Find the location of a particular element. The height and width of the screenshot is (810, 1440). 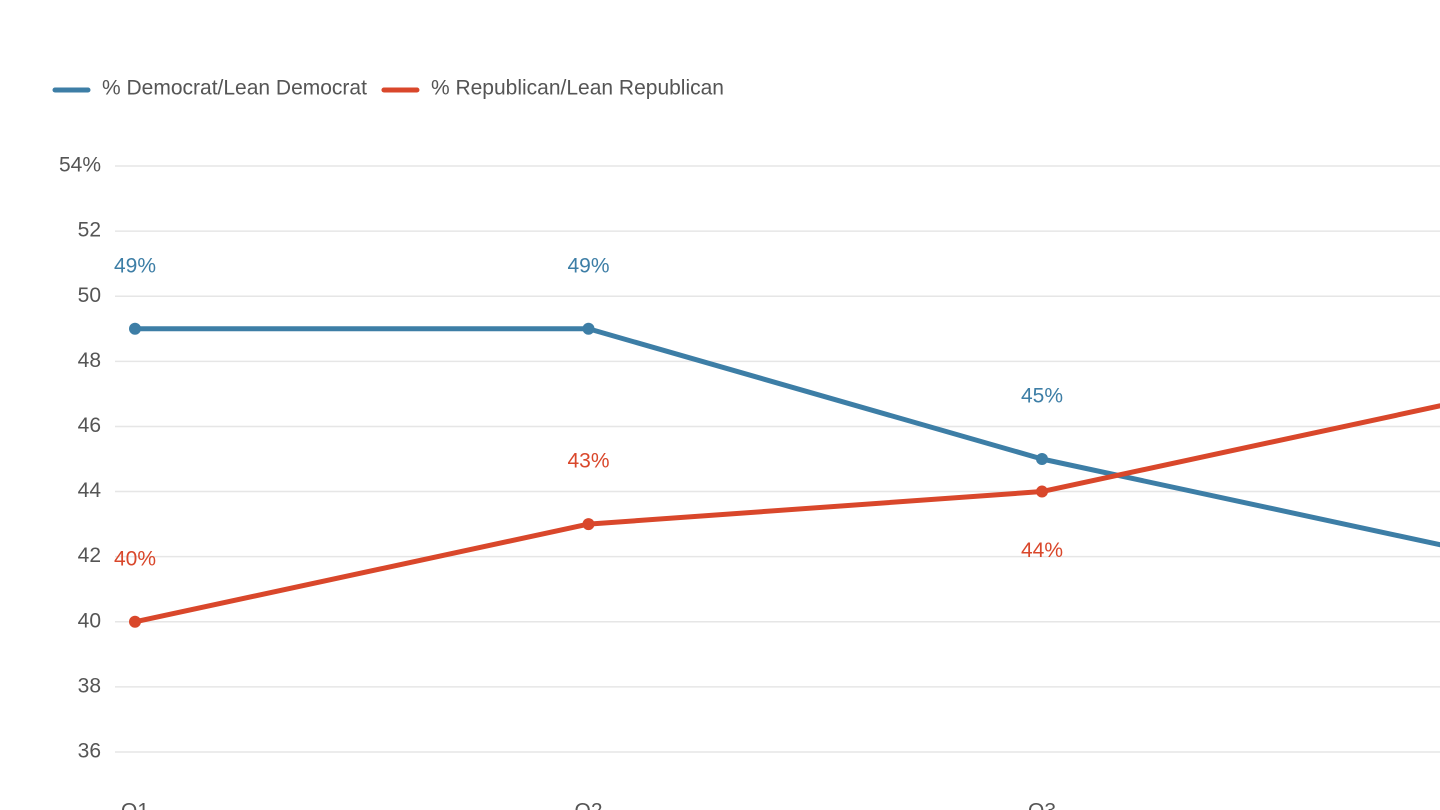

y-tick-label: 44 is located at coordinates (90, 490).